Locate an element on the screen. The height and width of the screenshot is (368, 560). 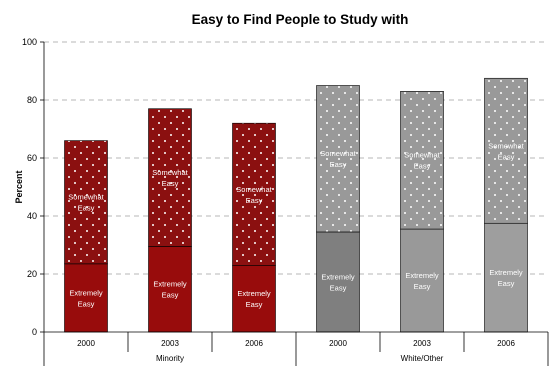
y-tick-label: 0 is located at coordinates (34, 332).